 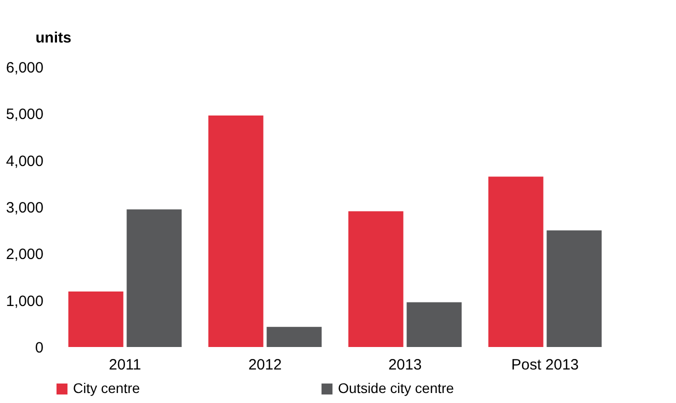 What do you see at coordinates (25, 115) in the screenshot?
I see `y-tick-label: 5,000` at bounding box center [25, 115].